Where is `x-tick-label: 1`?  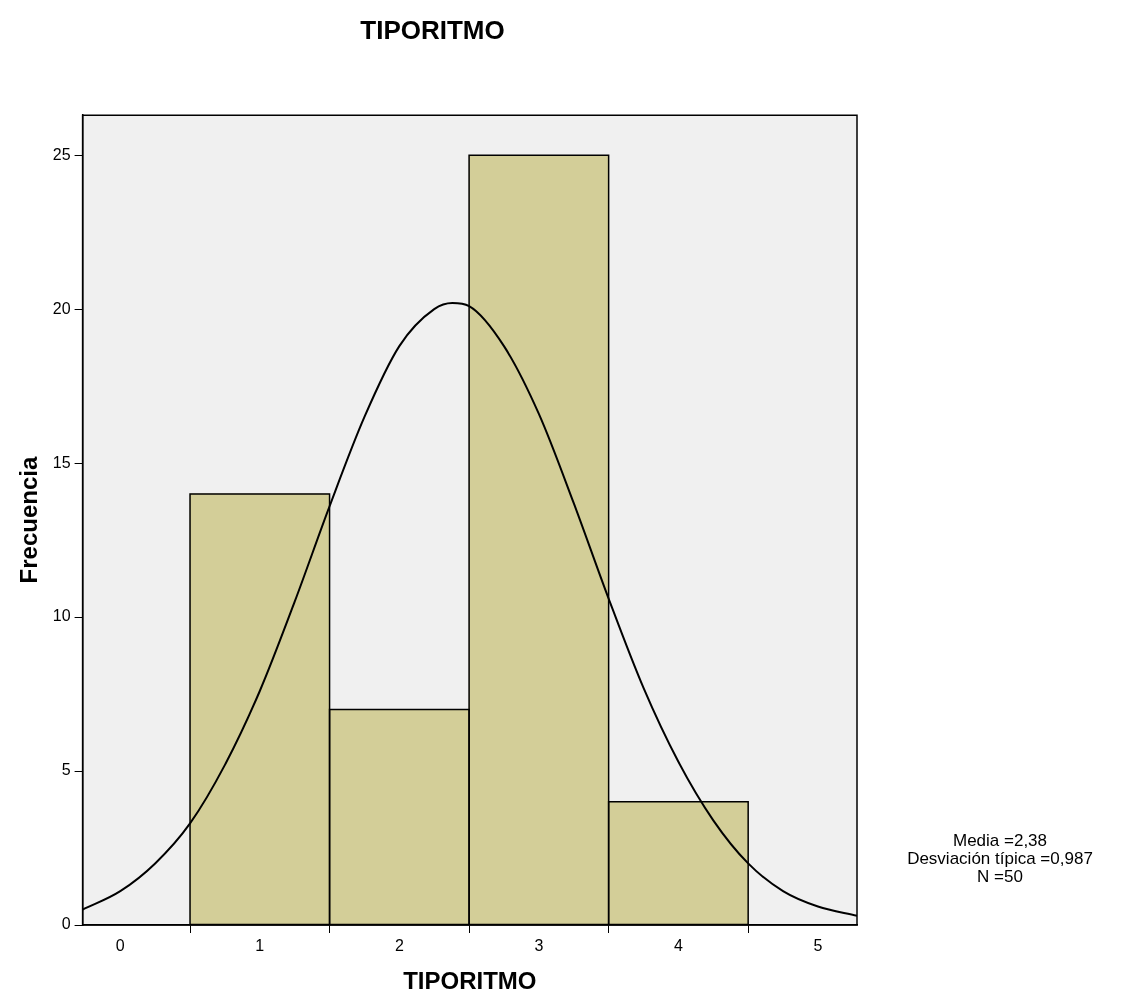
x-tick-label: 1 is located at coordinates (260, 946).